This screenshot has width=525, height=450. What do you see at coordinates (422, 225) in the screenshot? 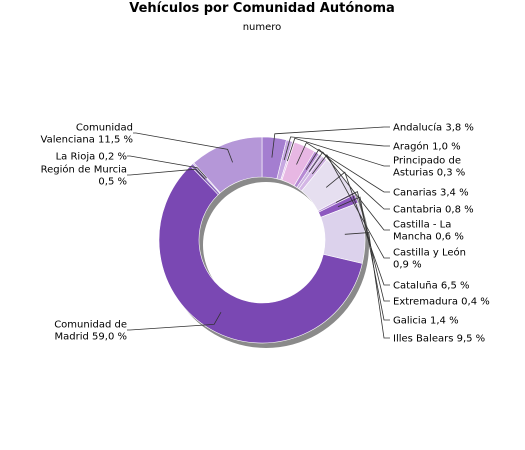
I see `label-line: Castilla - La` at bounding box center [422, 225].